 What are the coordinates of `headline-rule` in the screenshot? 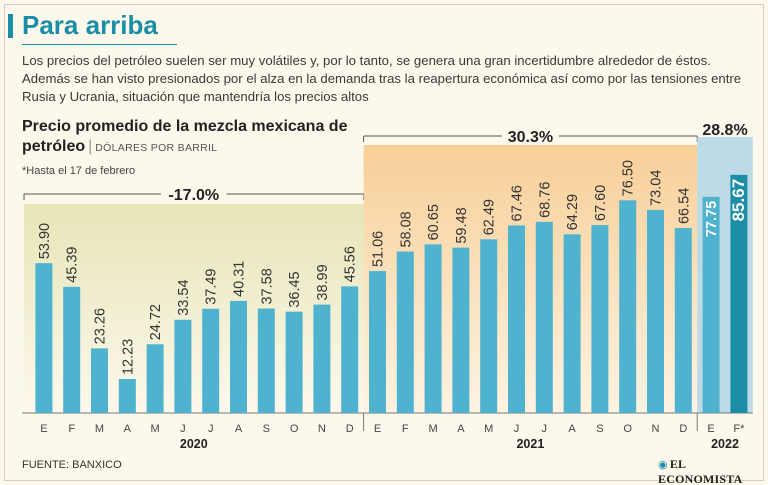 It's located at (99, 44).